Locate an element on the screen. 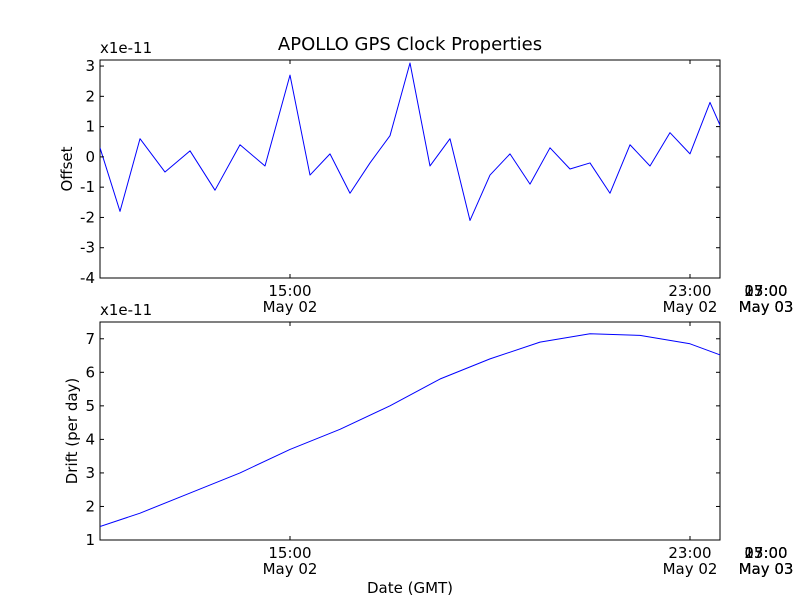 This screenshot has height=600, width=800. offset-y-axis-label: Offset is located at coordinates (67, 168).